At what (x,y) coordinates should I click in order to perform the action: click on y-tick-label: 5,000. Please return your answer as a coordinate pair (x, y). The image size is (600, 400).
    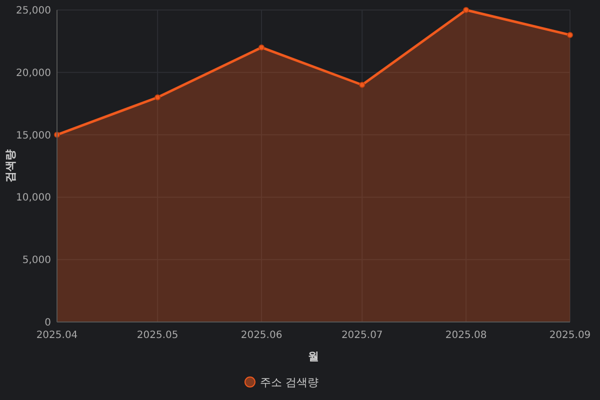
    Looking at the image, I should click on (36, 260).